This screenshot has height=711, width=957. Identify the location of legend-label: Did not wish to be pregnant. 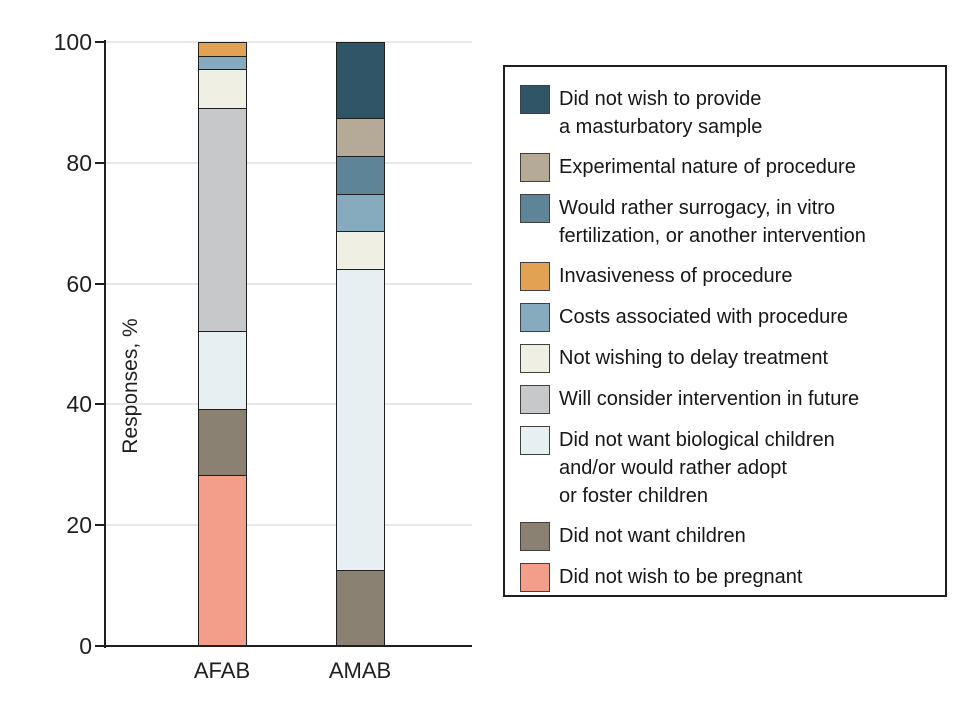
(681, 577).